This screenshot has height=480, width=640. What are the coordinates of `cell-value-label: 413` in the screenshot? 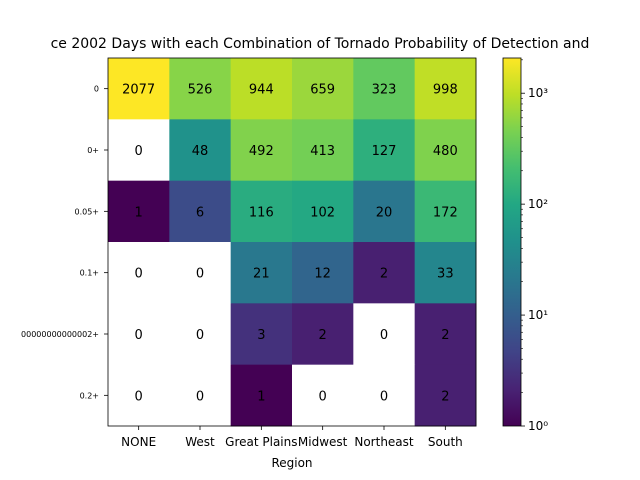 It's located at (322, 151).